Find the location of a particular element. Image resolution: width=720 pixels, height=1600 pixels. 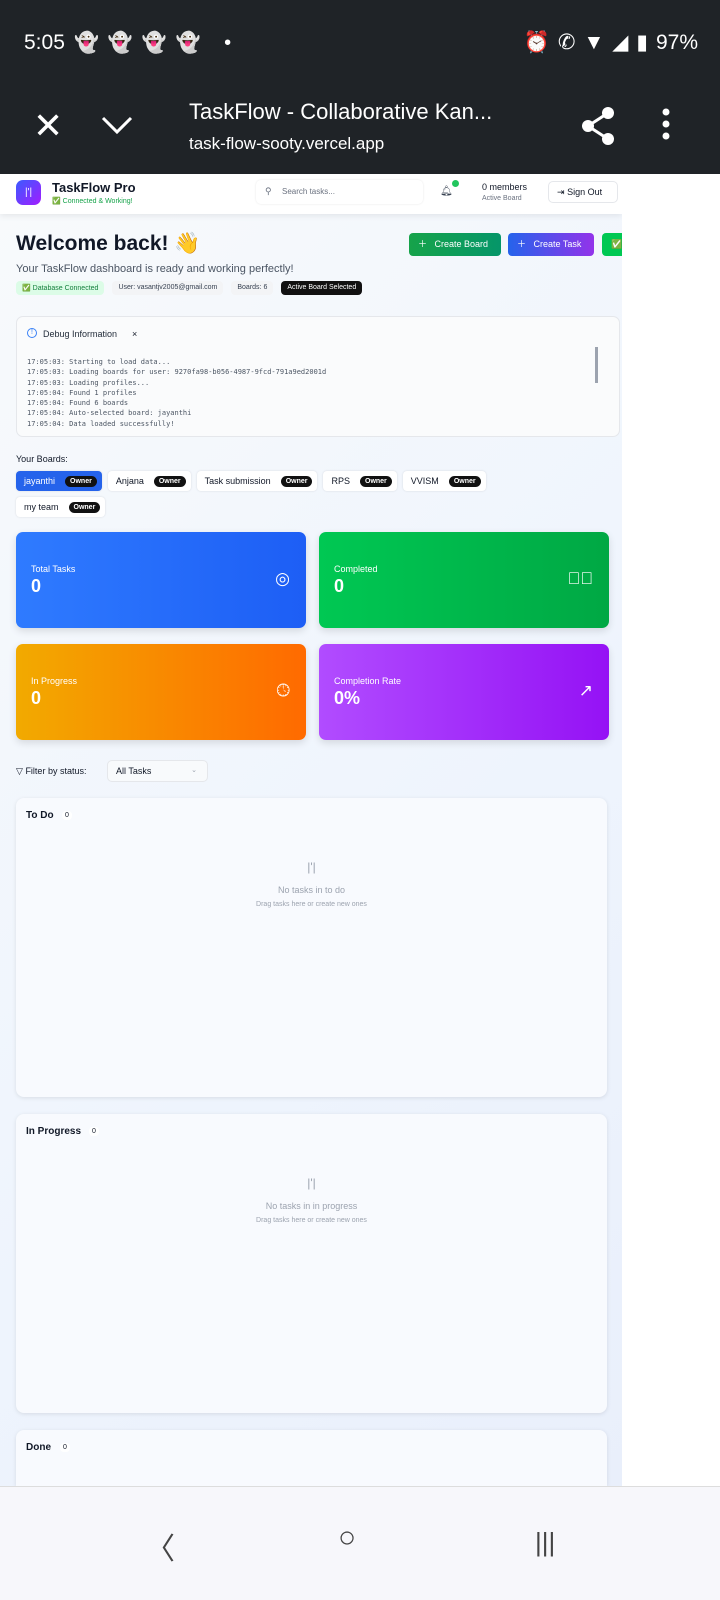

back-icon: 〈 is located at coordinates (160, 1549).